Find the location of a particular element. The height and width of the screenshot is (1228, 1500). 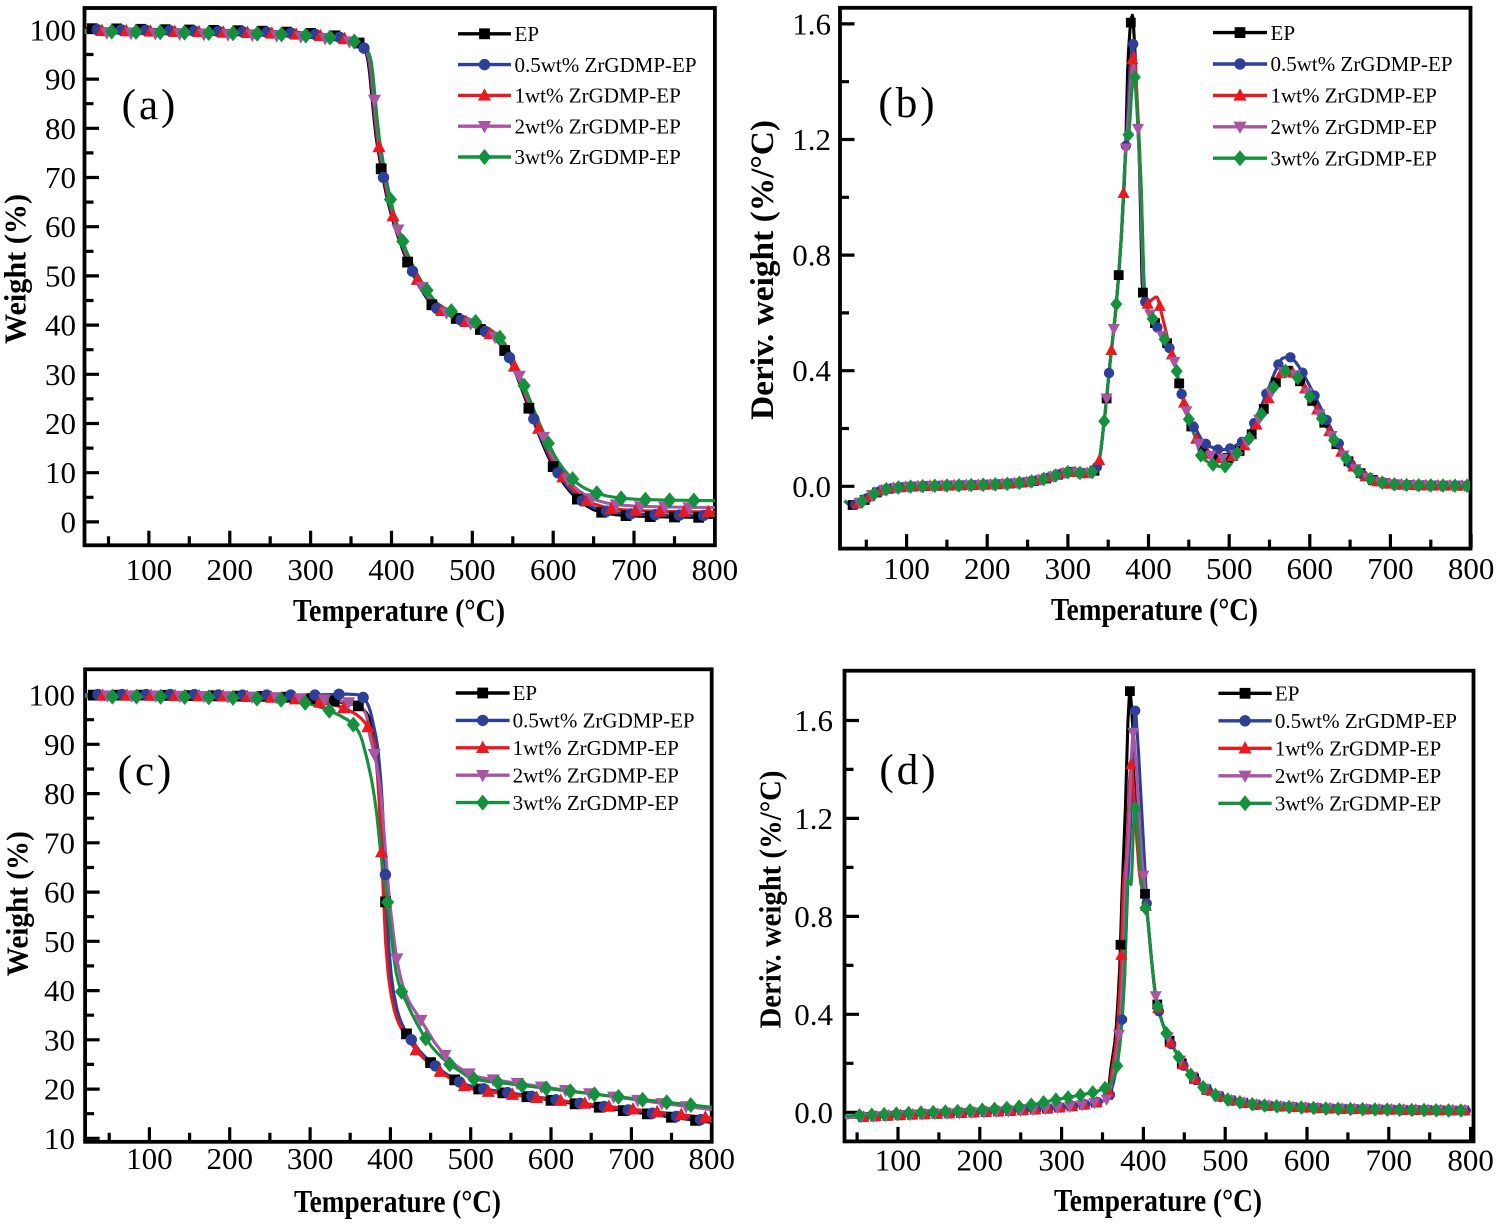

svg-text: (c) is located at coordinates (146, 771).